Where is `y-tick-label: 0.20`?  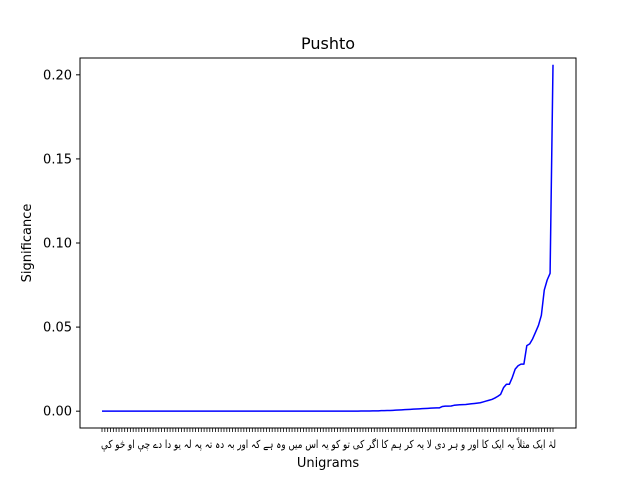
y-tick-label: 0.20 is located at coordinates (57, 75).